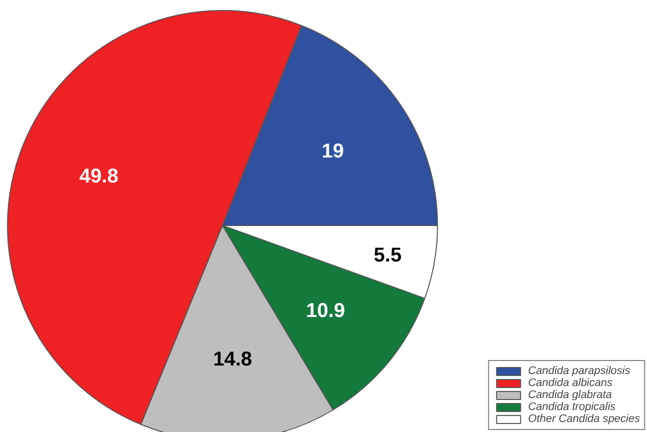 The width and height of the screenshot is (647, 432). I want to click on data-label: 49.8, so click(98, 177).